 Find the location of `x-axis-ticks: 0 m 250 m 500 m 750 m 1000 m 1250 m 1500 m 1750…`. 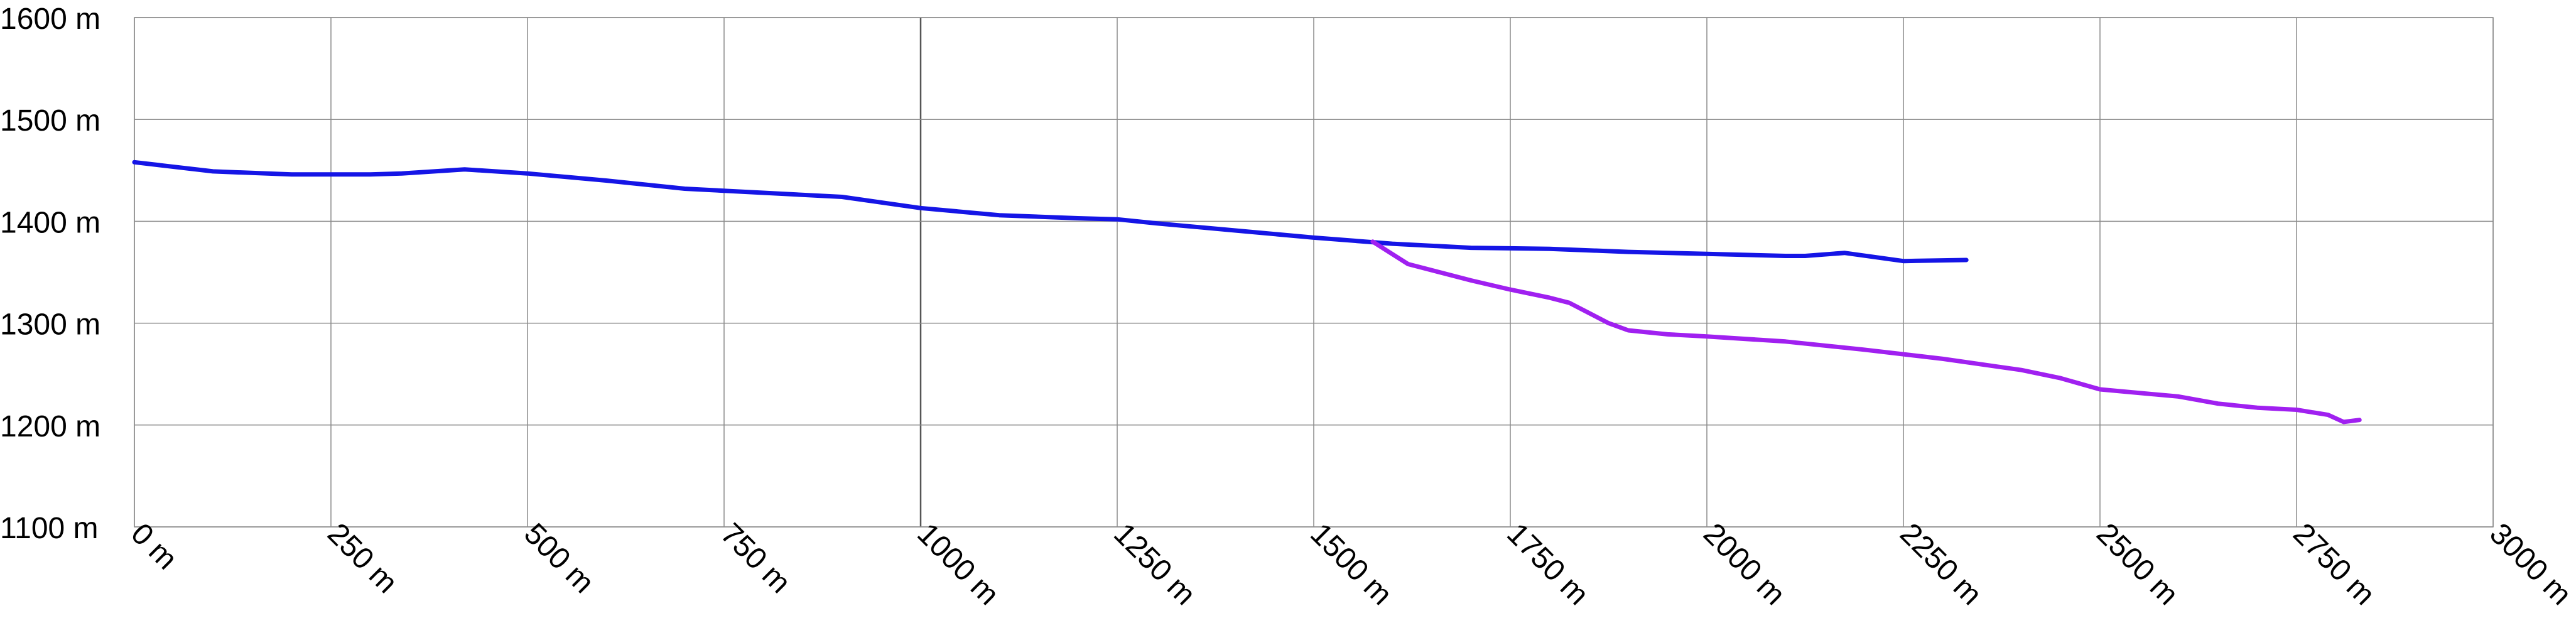

x-axis-ticks: 0 m 250 m 500 m 750 m 1000 m 1250 m 1500 m 1750… is located at coordinates (1350, 564).